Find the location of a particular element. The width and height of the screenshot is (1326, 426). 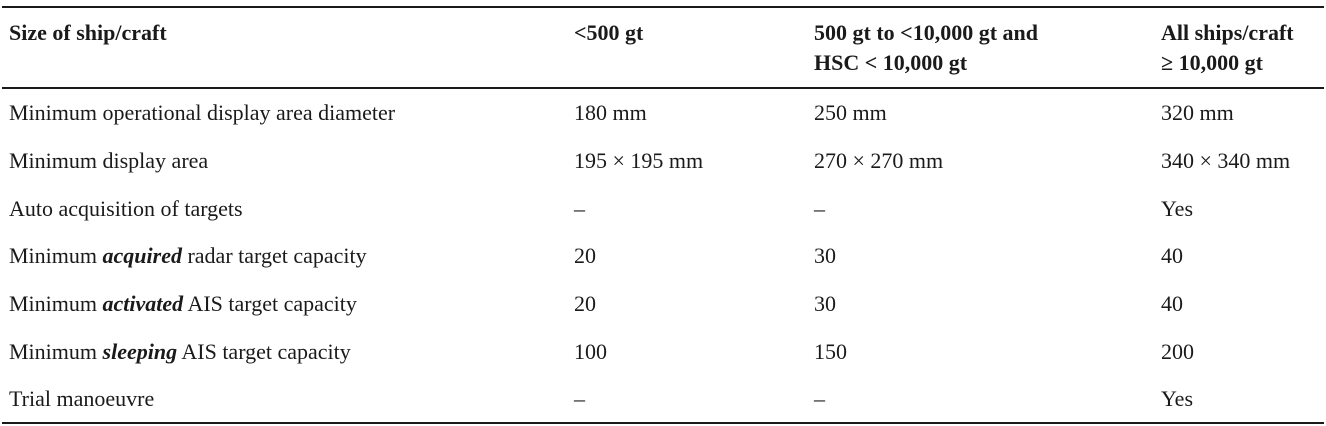

header-500-to-10000gt: 500 gt to <10,000 gt and HSC < 10,000 gt is located at coordinates (926, 47).